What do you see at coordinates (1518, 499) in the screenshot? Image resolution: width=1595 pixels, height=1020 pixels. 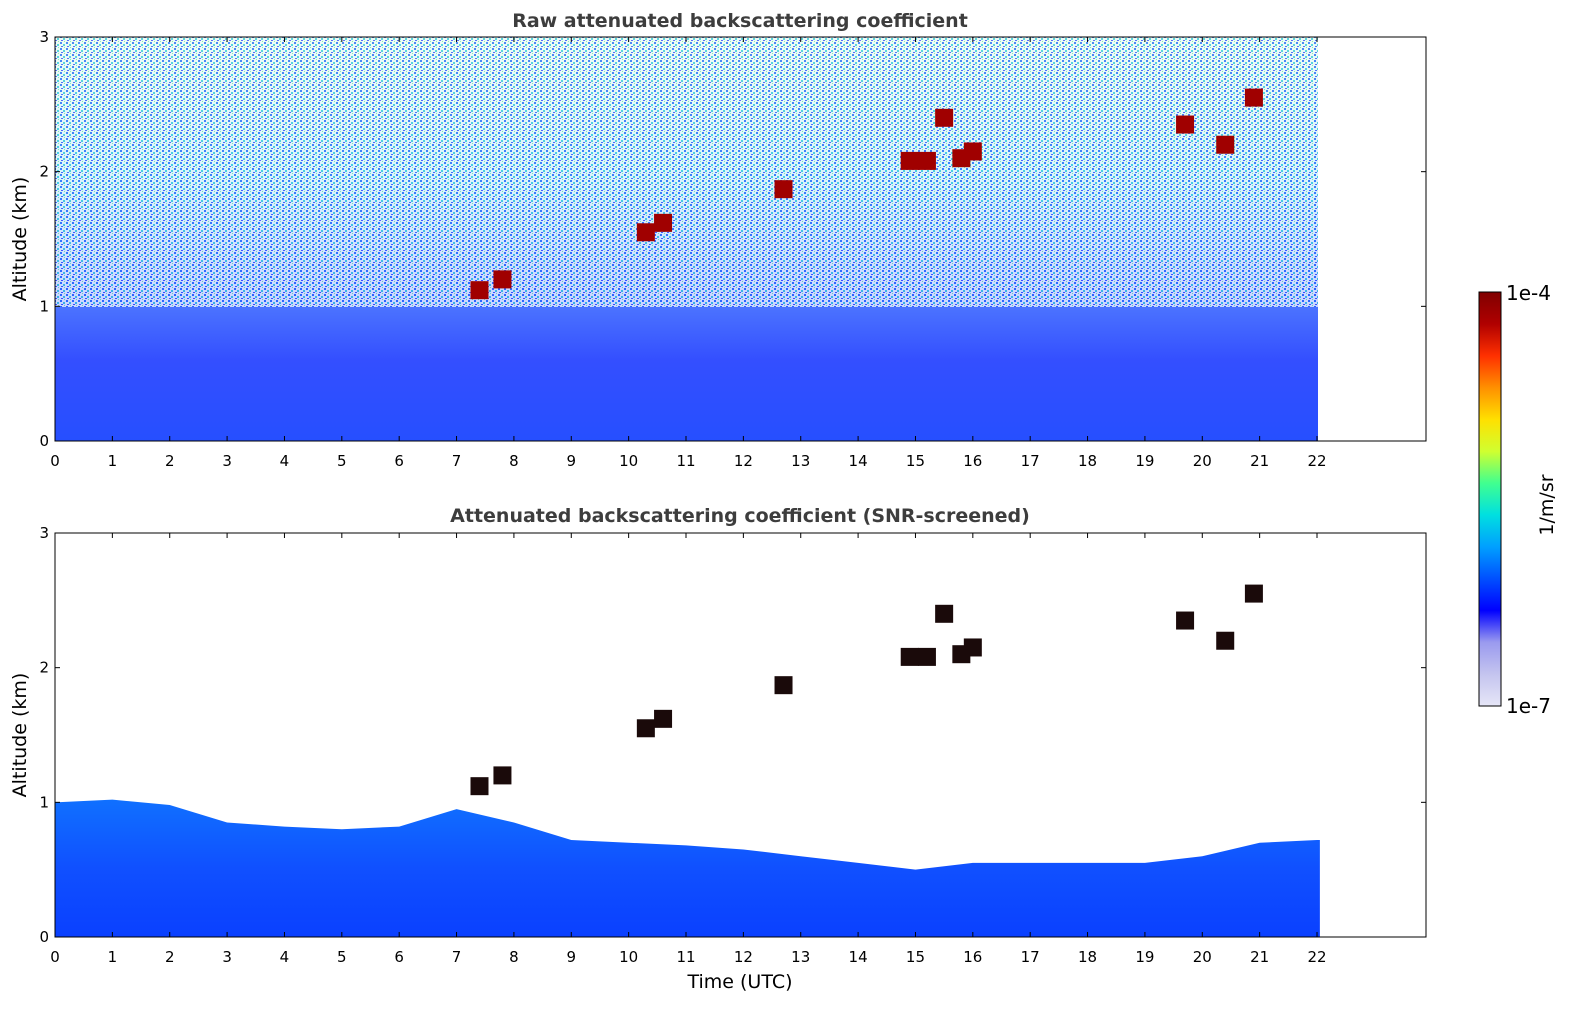 I see `colorbar: 1e-4 1e-7 1/m/sr` at bounding box center [1518, 499].